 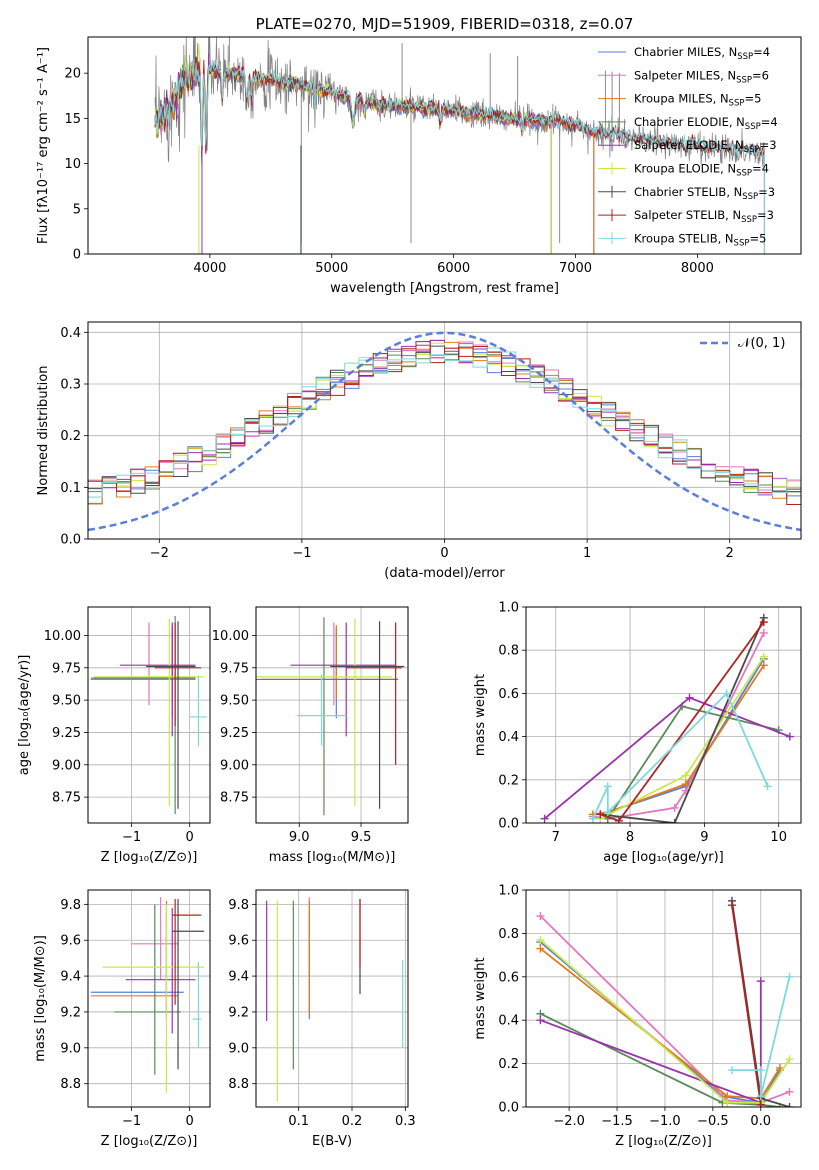 I want to click on x-tick-label: 0.0, so click(x=760, y=1121).